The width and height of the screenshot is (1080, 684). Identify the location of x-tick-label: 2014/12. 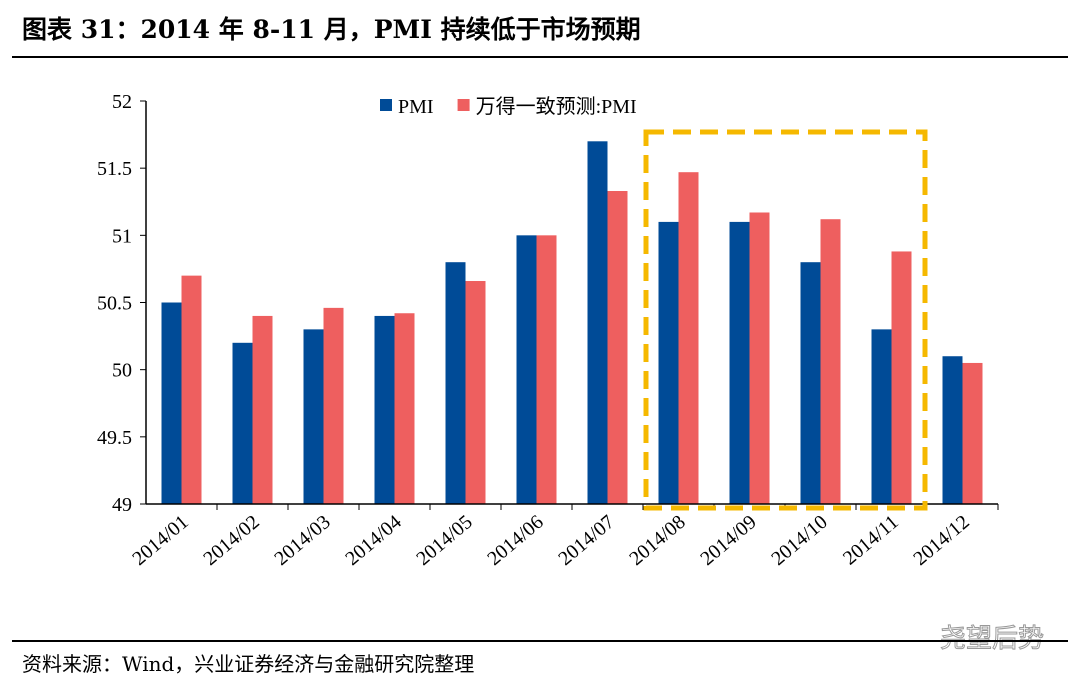
(941, 540).